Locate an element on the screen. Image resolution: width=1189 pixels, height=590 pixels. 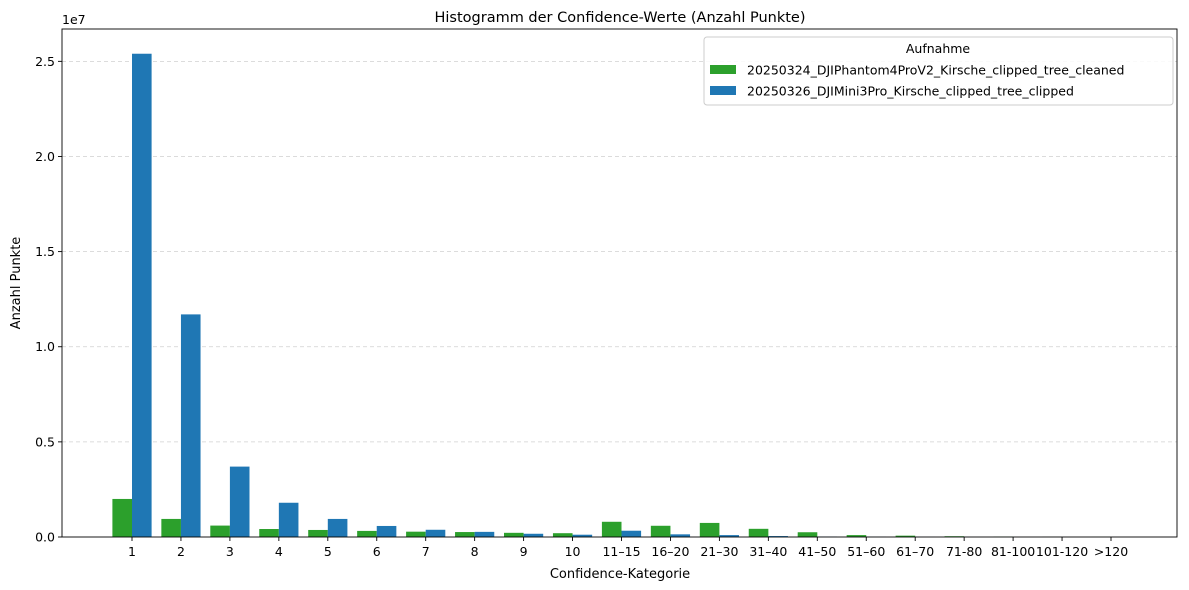
y-axis-multiplier: 1e7 is located at coordinates (74, 19).